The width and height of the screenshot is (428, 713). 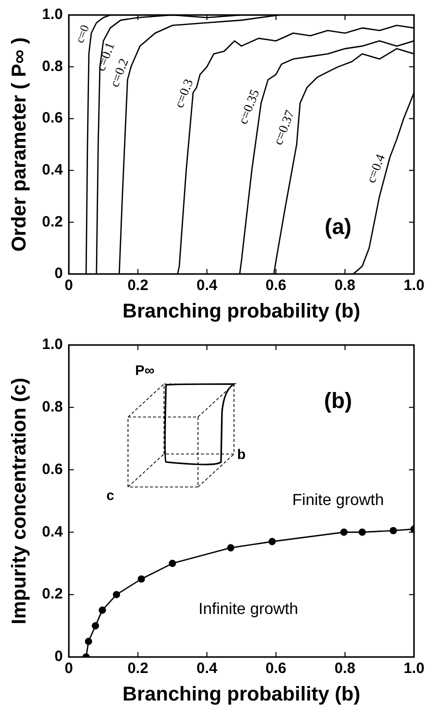 What do you see at coordinates (183, 93) in the screenshot?
I see `text: c=0.3` at bounding box center [183, 93].